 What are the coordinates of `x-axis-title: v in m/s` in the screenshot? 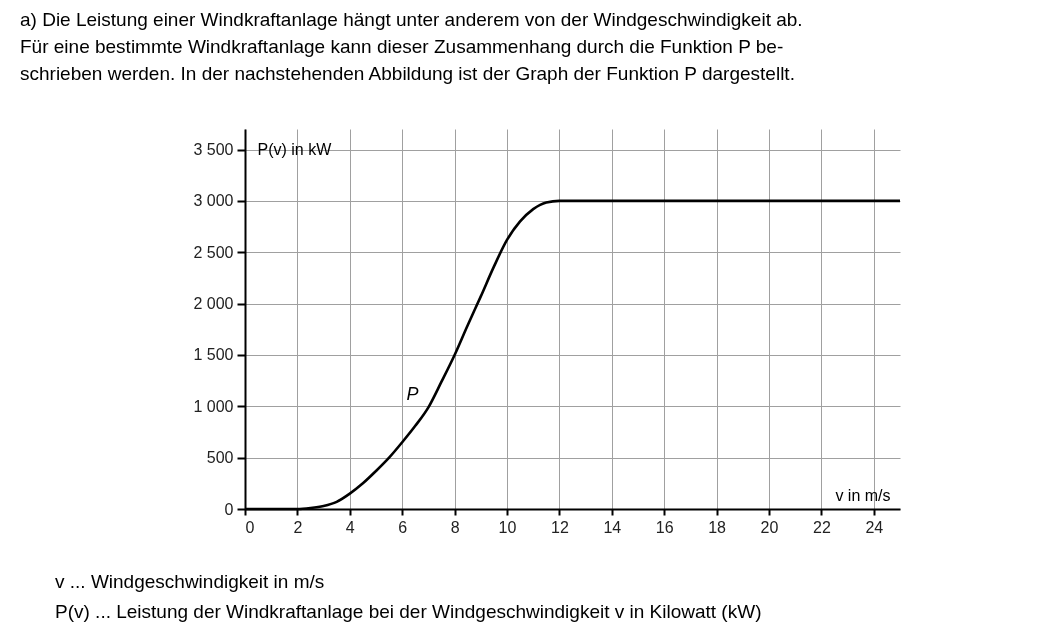 It's located at (863, 495).